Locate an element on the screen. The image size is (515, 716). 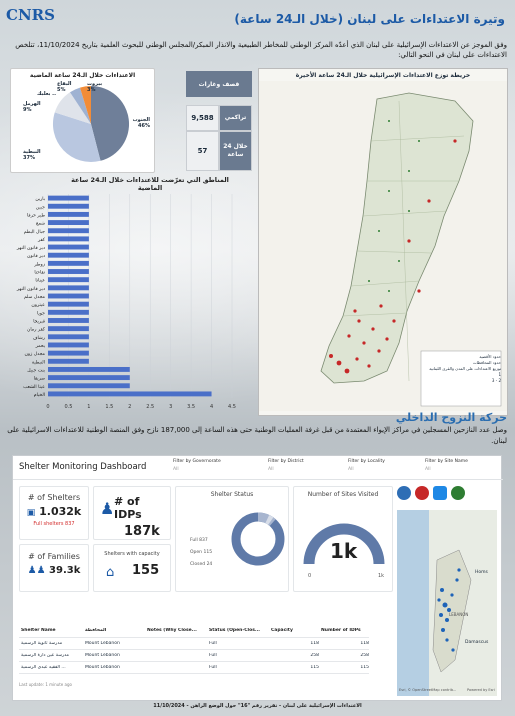
label-hermel: الهرمل 9% is located at coordinates (32, 107).